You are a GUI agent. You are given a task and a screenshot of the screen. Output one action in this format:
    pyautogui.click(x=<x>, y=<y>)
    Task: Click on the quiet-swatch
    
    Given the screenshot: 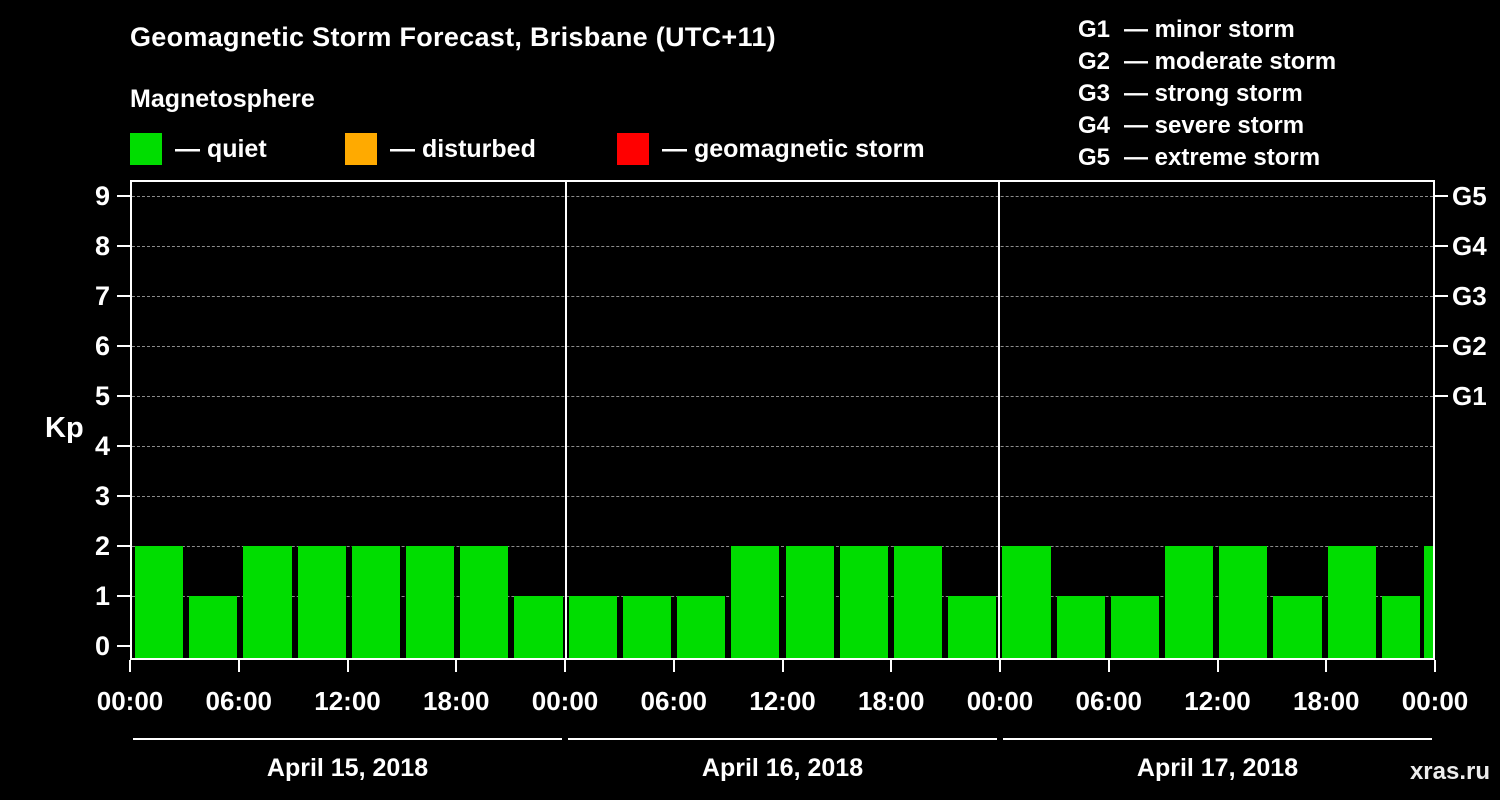 What is the action you would take?
    pyautogui.click(x=146, y=149)
    